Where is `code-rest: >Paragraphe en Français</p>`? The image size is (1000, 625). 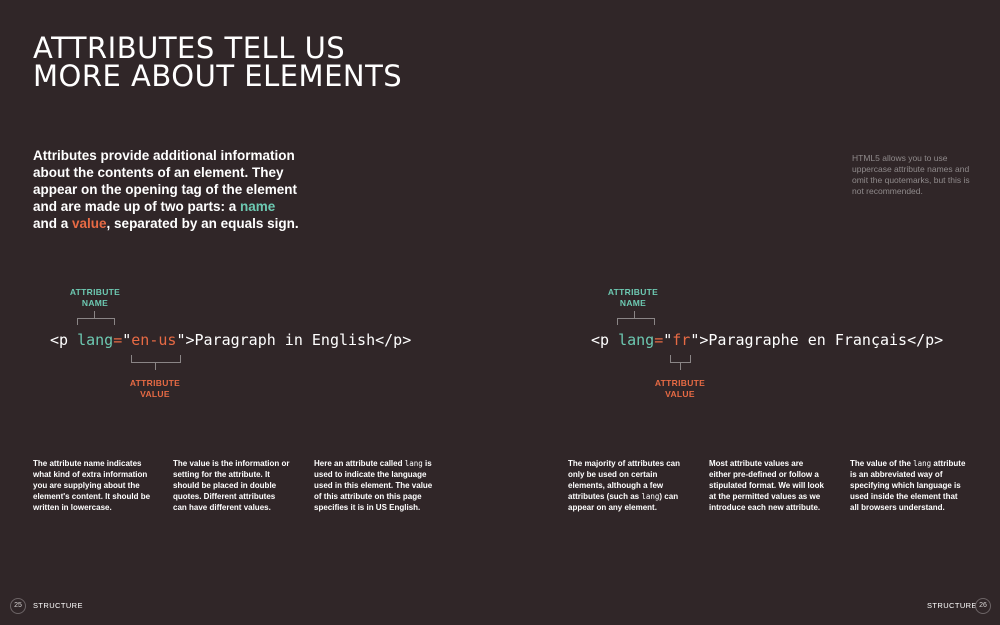 code-rest: >Paragraphe en Français</p> is located at coordinates (821, 340).